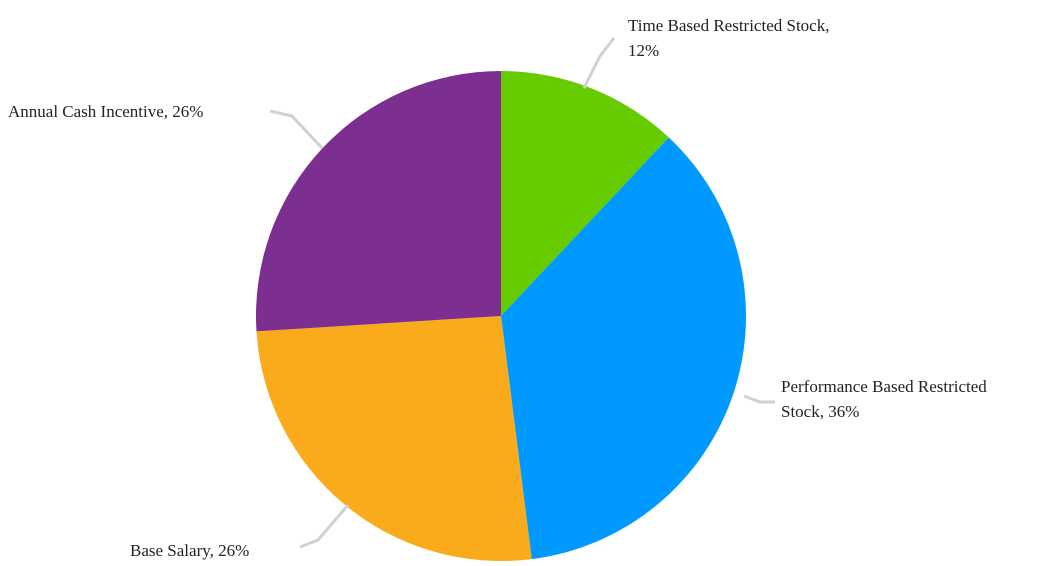 This screenshot has width=1045, height=566. What do you see at coordinates (394, 439) in the screenshot?
I see `pie-slice-base-salary` at bounding box center [394, 439].